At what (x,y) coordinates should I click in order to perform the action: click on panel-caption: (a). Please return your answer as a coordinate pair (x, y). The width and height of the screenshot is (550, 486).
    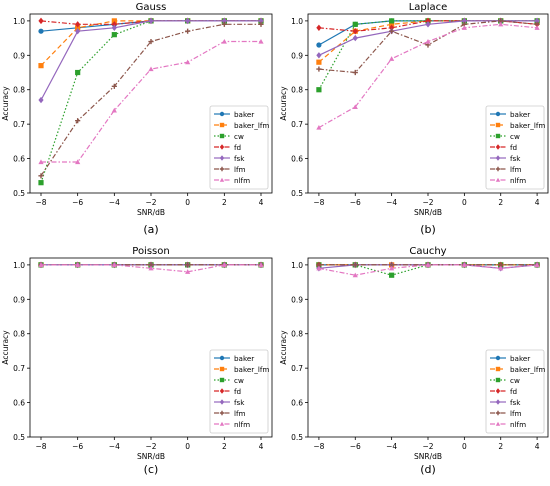
    Looking at the image, I should click on (150, 229).